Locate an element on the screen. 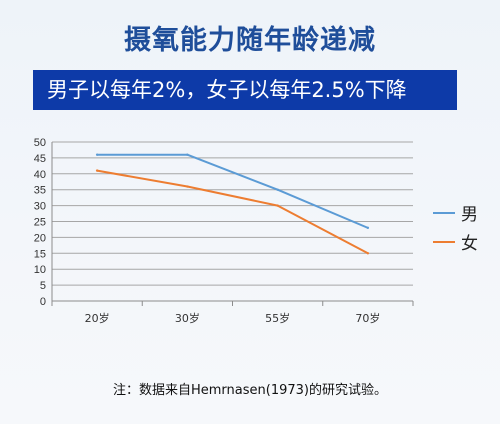  subtitle-banner: 男子以每年2%，女子以每年2.5%下降 is located at coordinates (245, 90).